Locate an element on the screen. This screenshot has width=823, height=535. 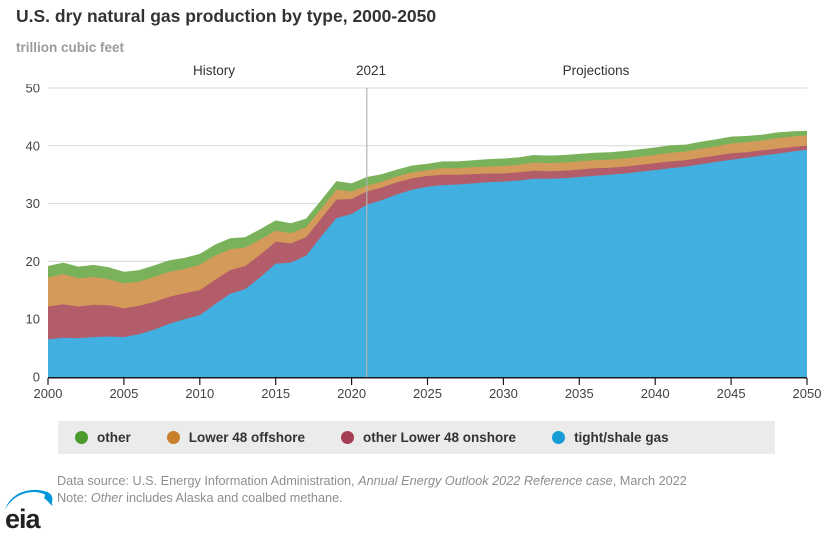
x-tick-label: 2010 is located at coordinates (199, 393).